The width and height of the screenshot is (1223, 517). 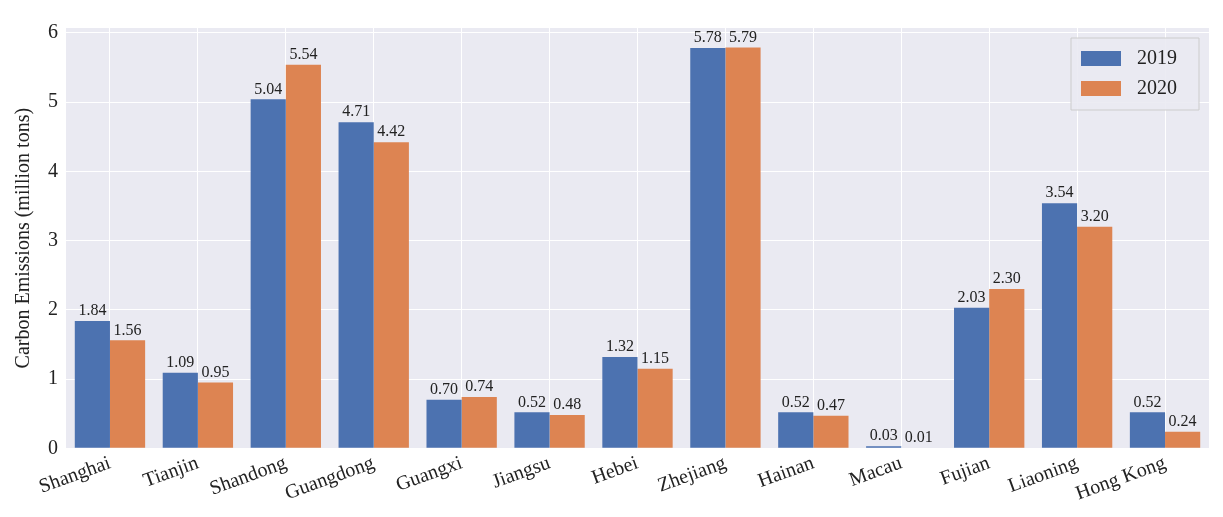 I want to click on data-label: 2.30, so click(x=1006, y=278).